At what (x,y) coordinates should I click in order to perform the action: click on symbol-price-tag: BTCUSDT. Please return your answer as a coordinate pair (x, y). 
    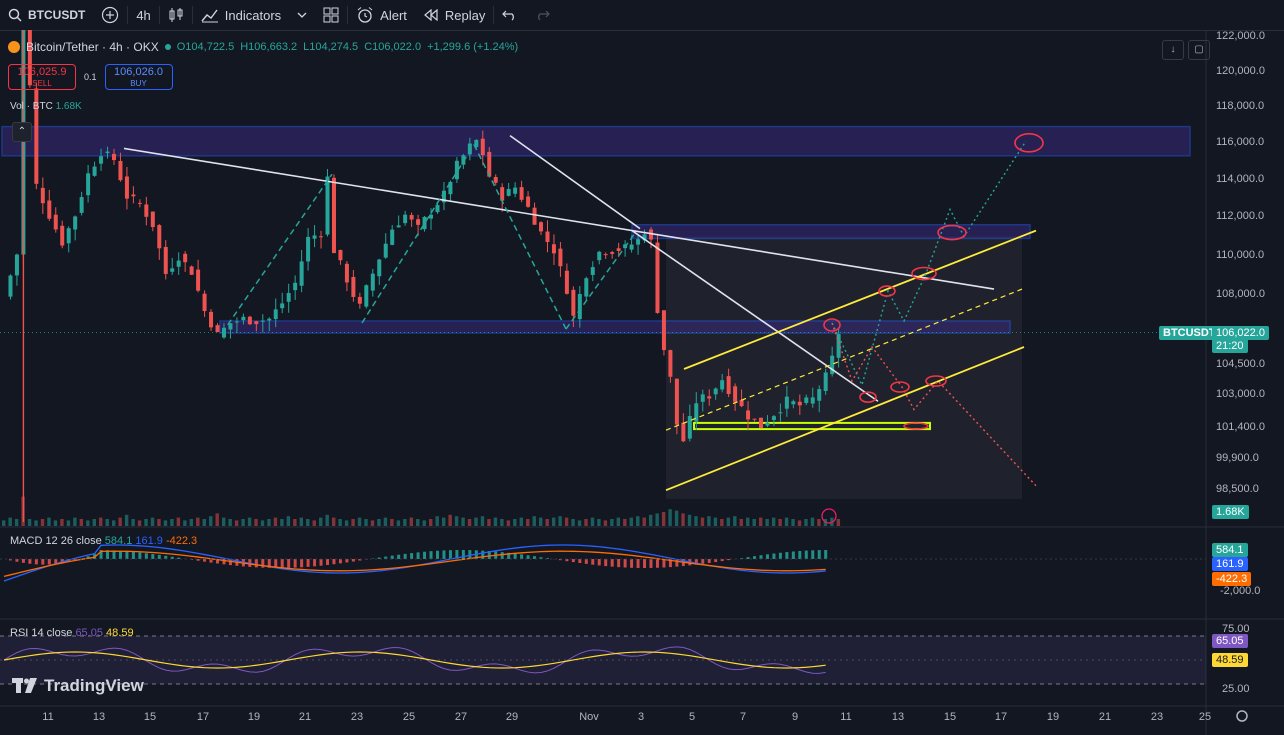
    Looking at the image, I should click on (1188, 333).